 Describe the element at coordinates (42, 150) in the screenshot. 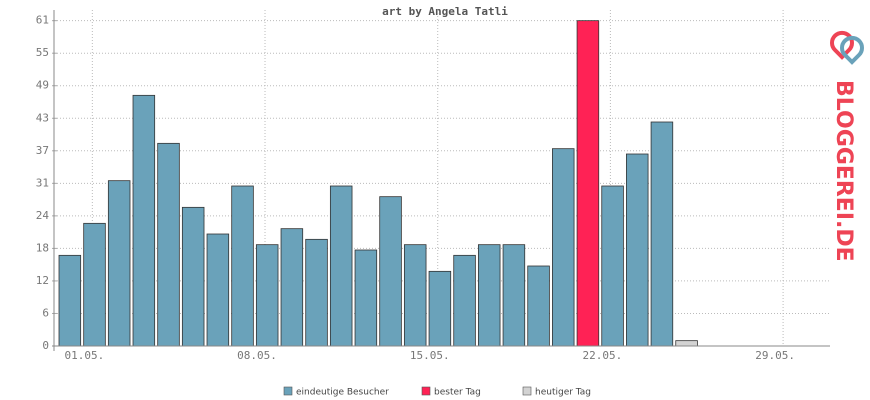

I see `y-tick-label: 37` at that location.